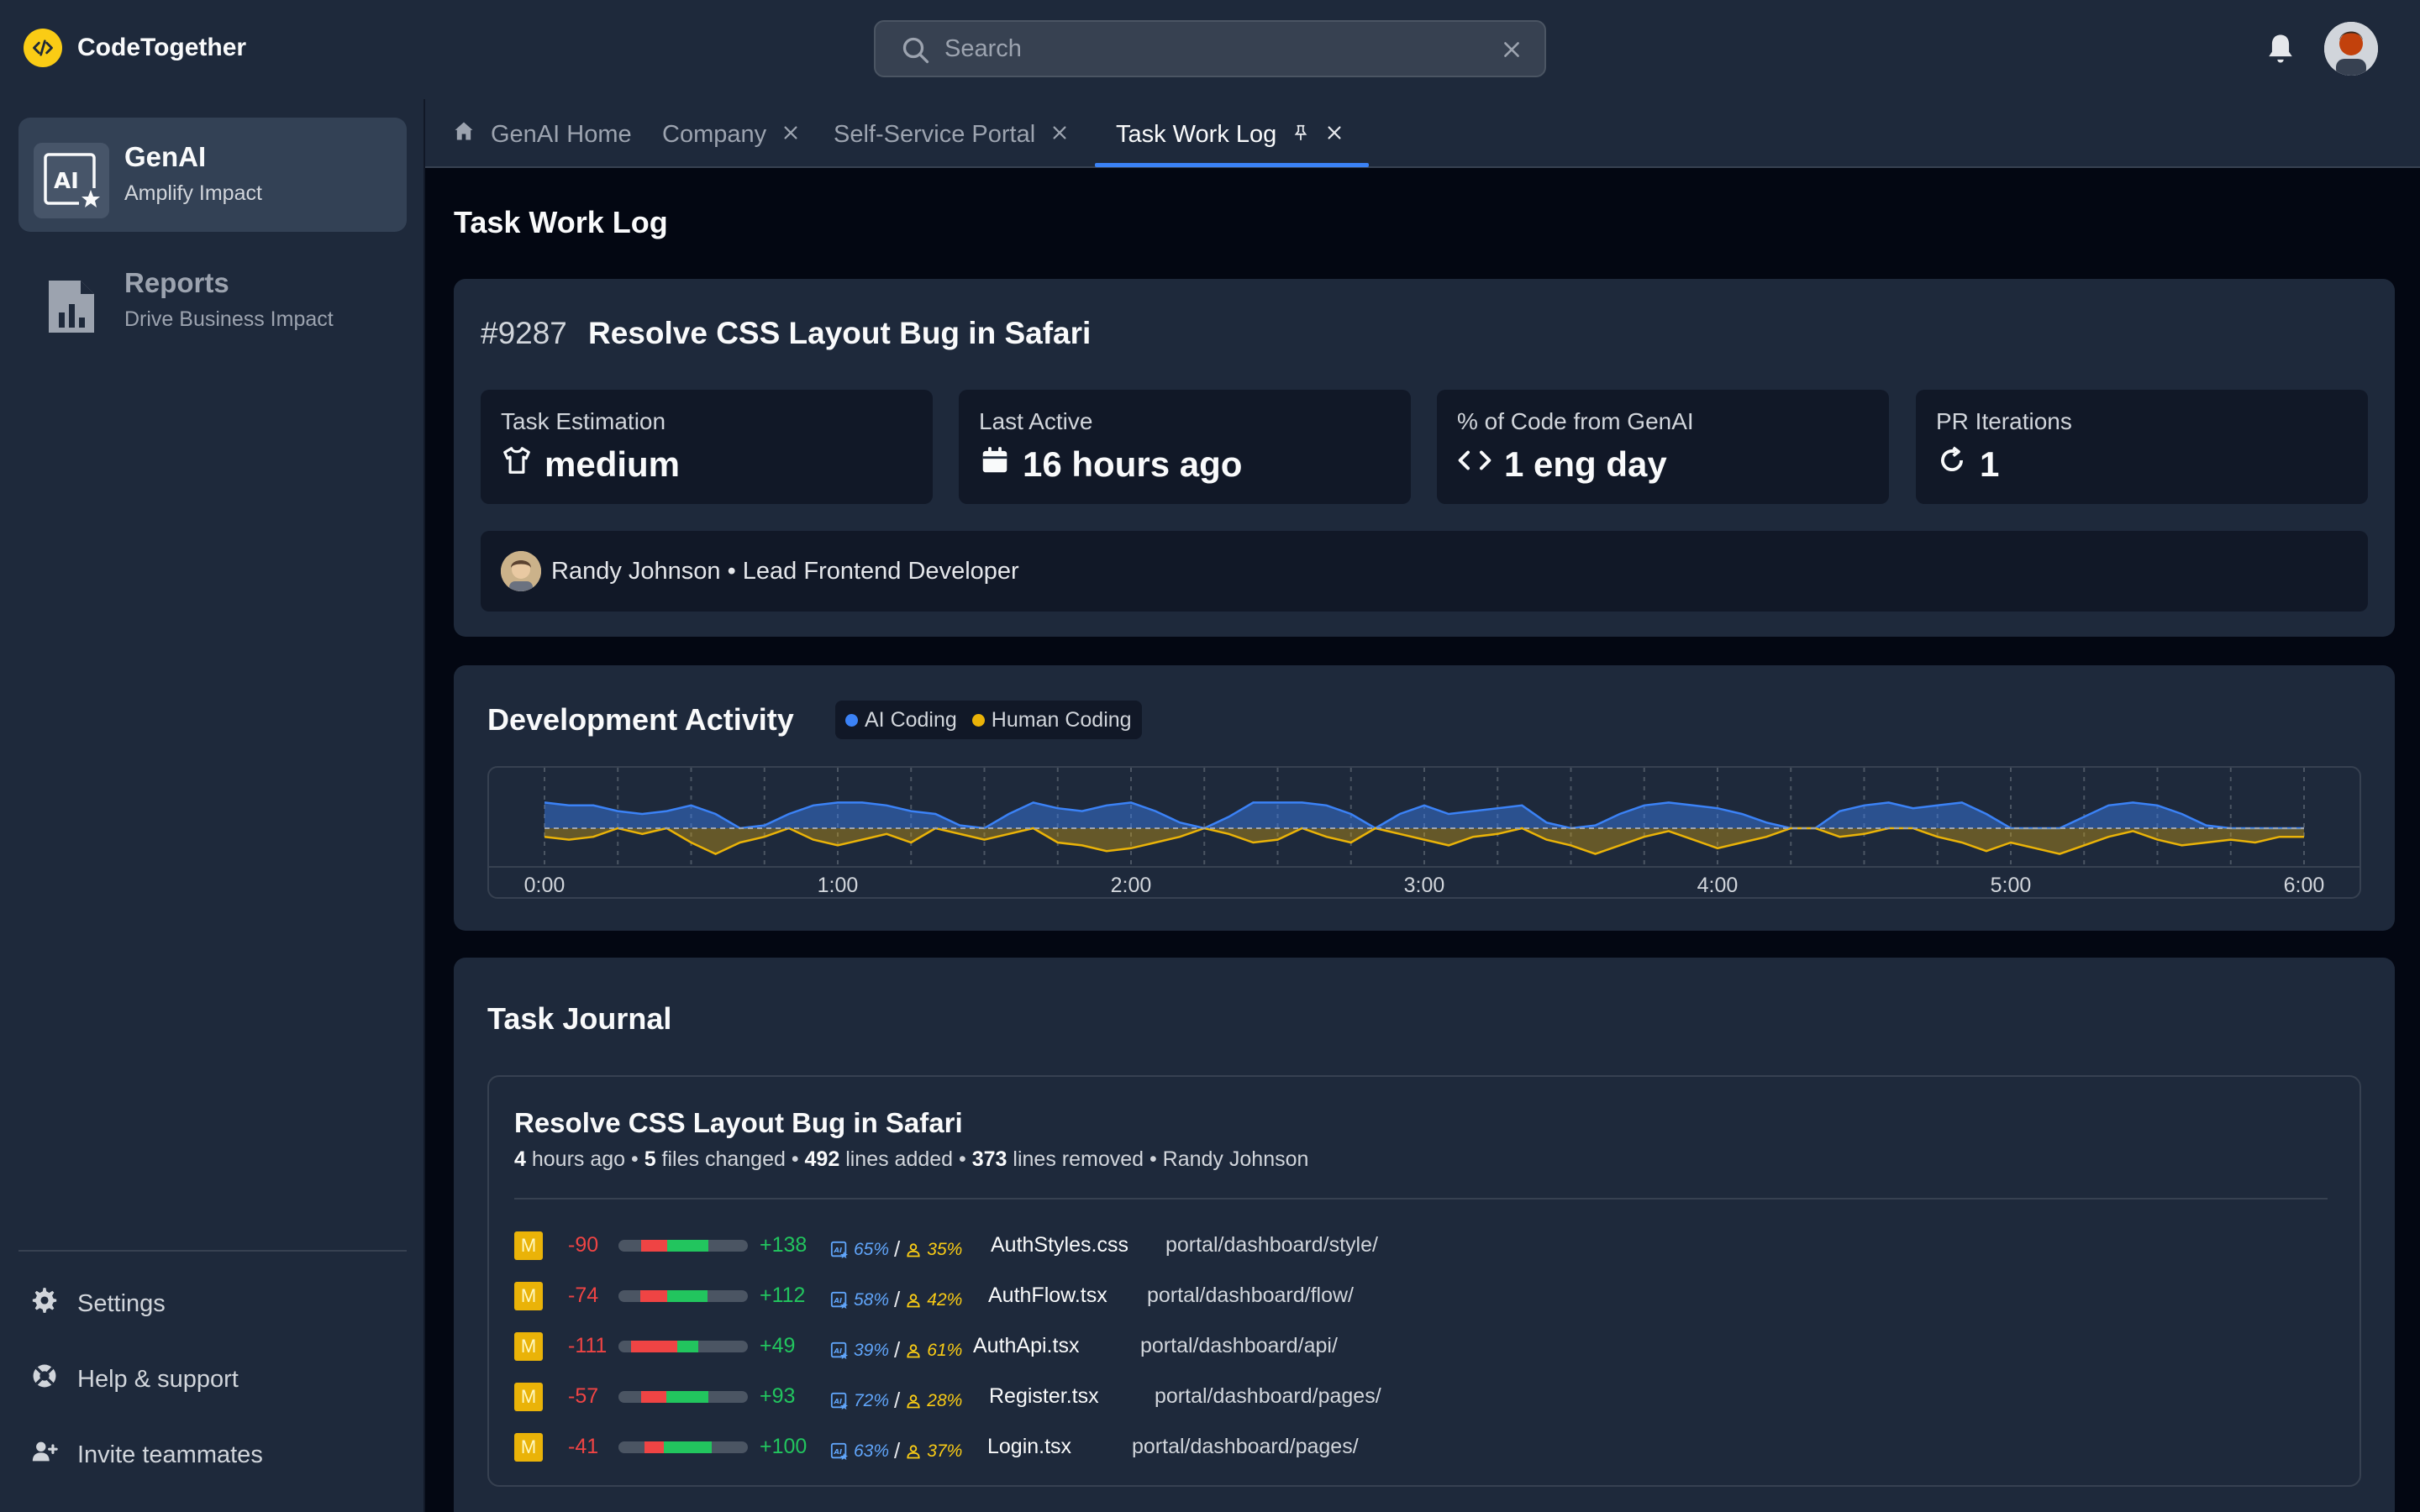 Image resolution: width=2420 pixels, height=1512 pixels. I want to click on sidebar-item-reports: Reports Drive Business Impact, so click(212, 301).